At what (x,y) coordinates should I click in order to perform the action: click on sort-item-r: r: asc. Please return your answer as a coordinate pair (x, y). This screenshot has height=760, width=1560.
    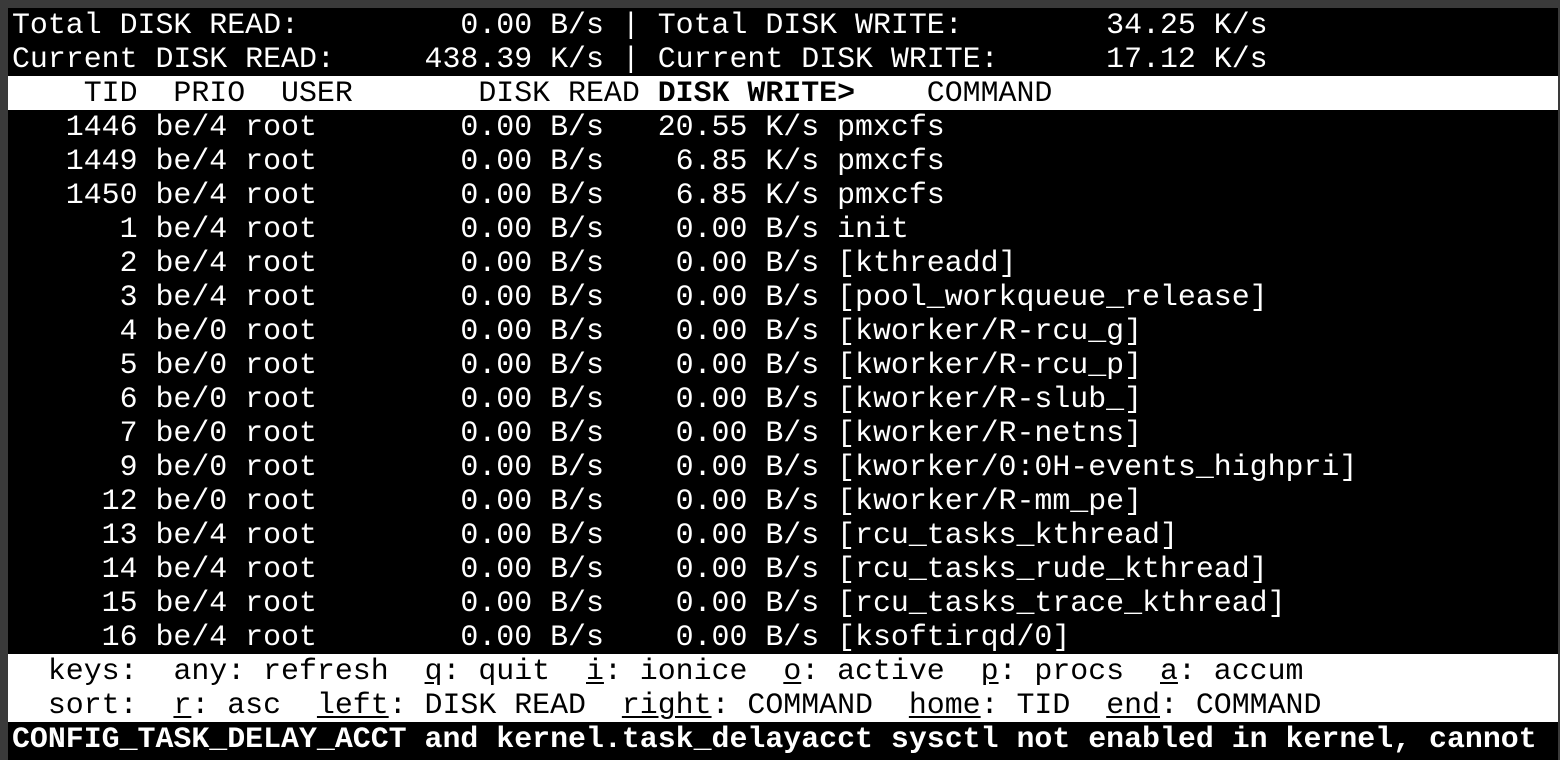
    Looking at the image, I should click on (227, 705).